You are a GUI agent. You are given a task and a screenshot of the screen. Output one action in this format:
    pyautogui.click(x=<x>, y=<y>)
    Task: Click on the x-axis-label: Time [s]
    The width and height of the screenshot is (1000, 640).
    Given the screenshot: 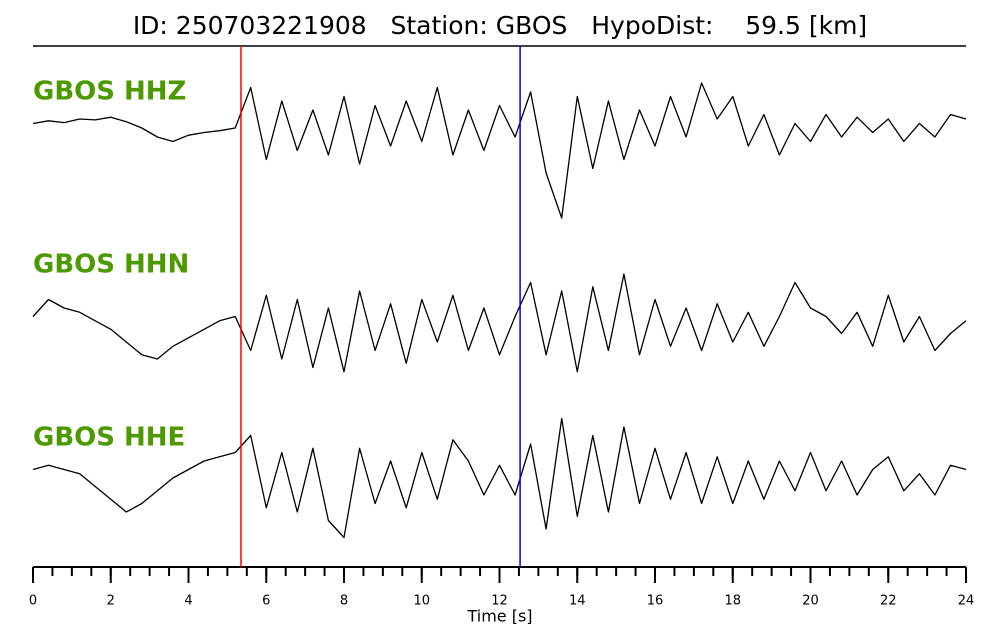 What is the action you would take?
    pyautogui.click(x=499, y=616)
    